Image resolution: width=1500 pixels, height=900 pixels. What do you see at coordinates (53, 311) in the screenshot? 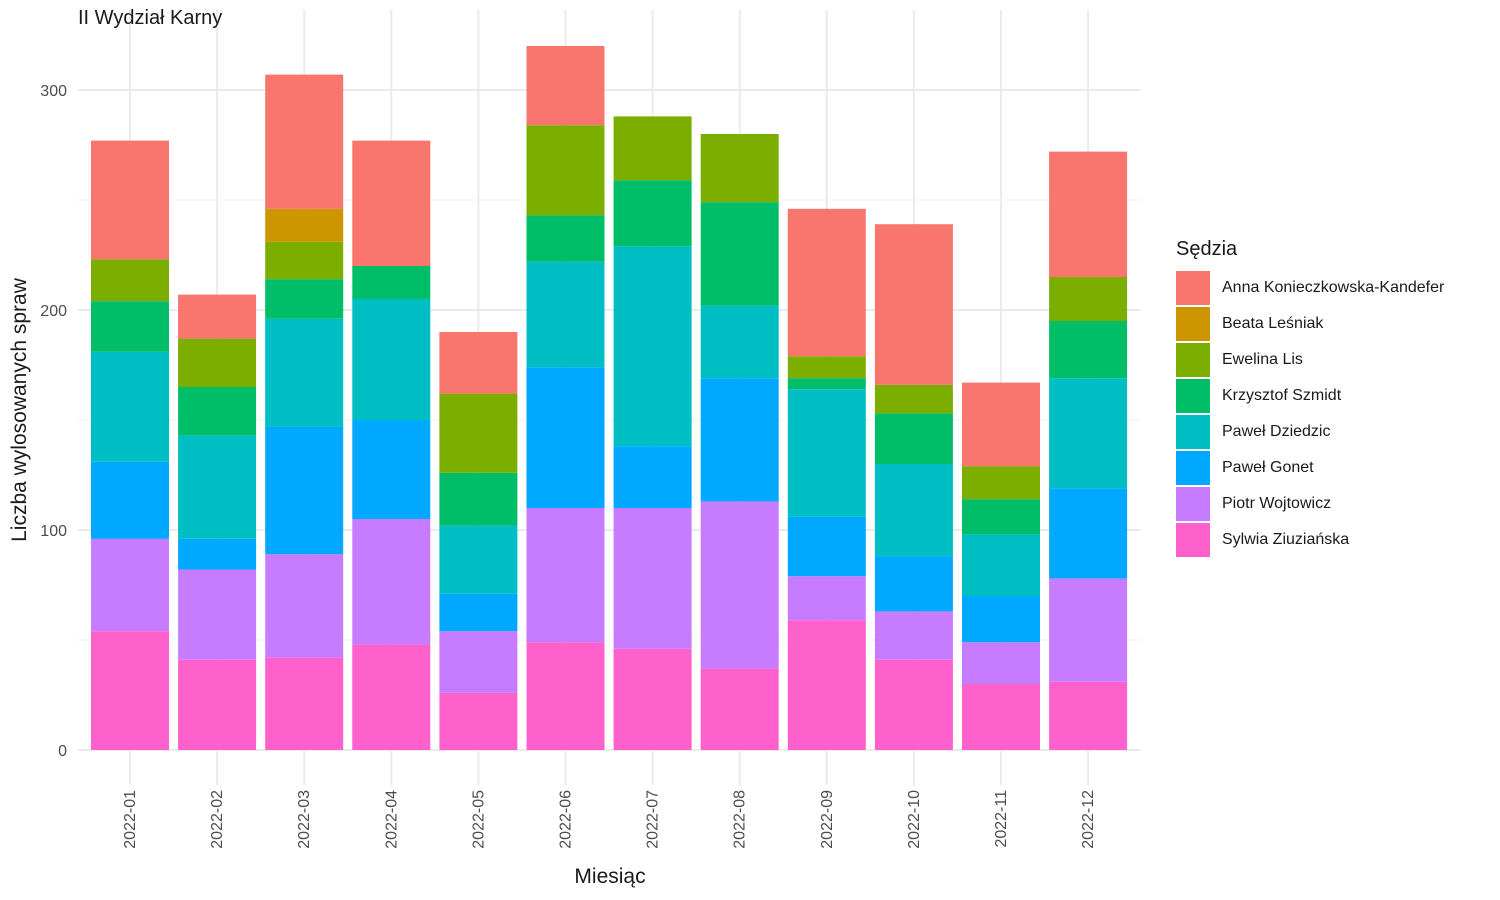
I see `y-tick-label: 200` at bounding box center [53, 311].